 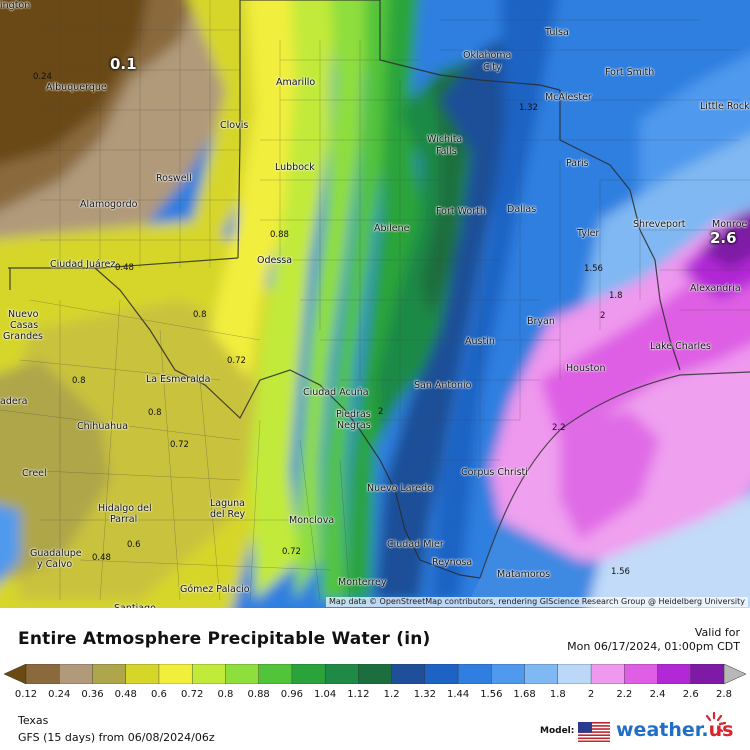 I want to click on colorbar-tick-label: 1.56, so click(x=491, y=694).